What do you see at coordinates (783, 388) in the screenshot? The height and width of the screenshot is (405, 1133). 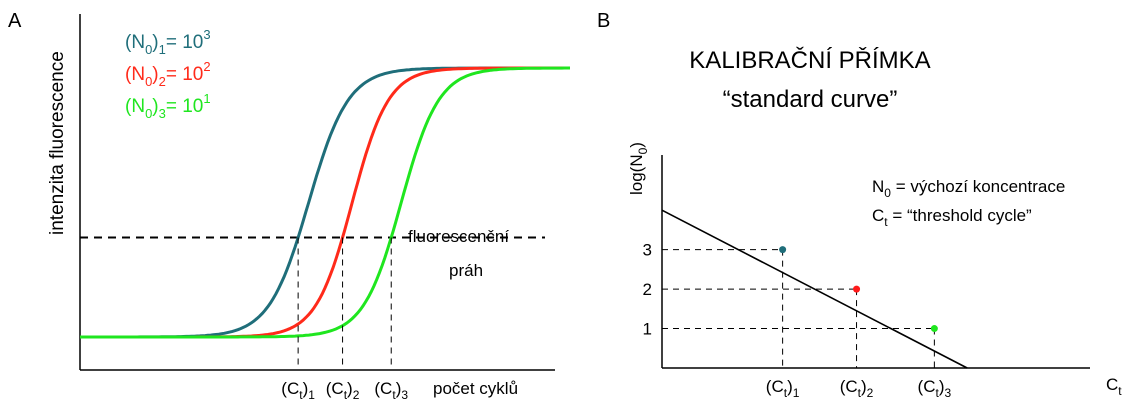 I see `panel-b-ct1-label: (Ct)1` at bounding box center [783, 388].